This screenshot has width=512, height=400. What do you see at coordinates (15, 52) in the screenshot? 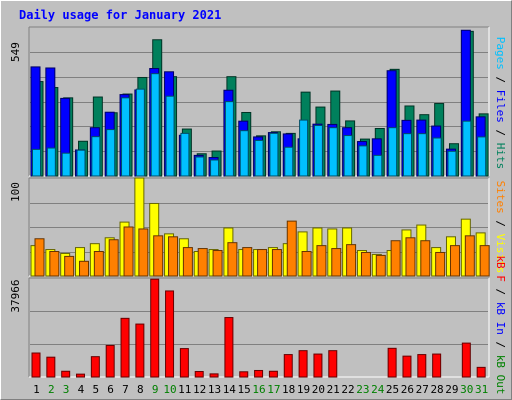
I see `hits-y-max-label: 549` at bounding box center [15, 52].